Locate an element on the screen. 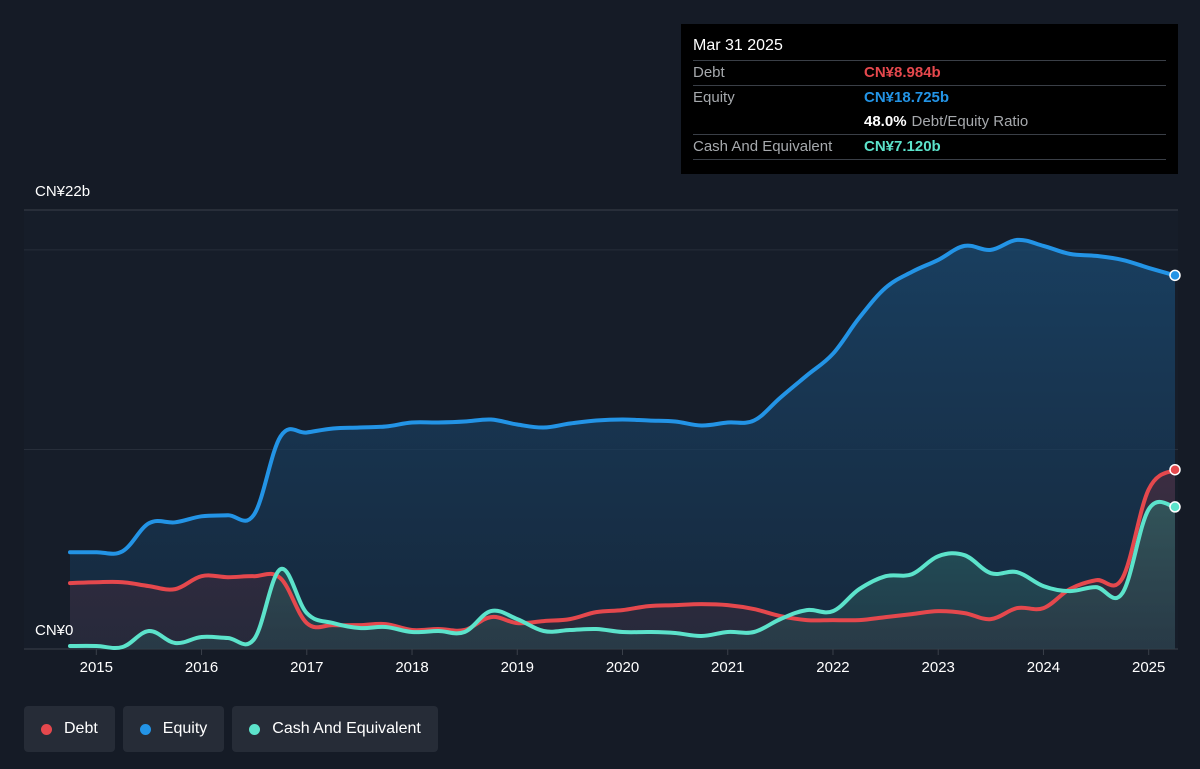 The image size is (1200, 769). tooltip-row-debt: Debt CN¥8.984b is located at coordinates (929, 72).